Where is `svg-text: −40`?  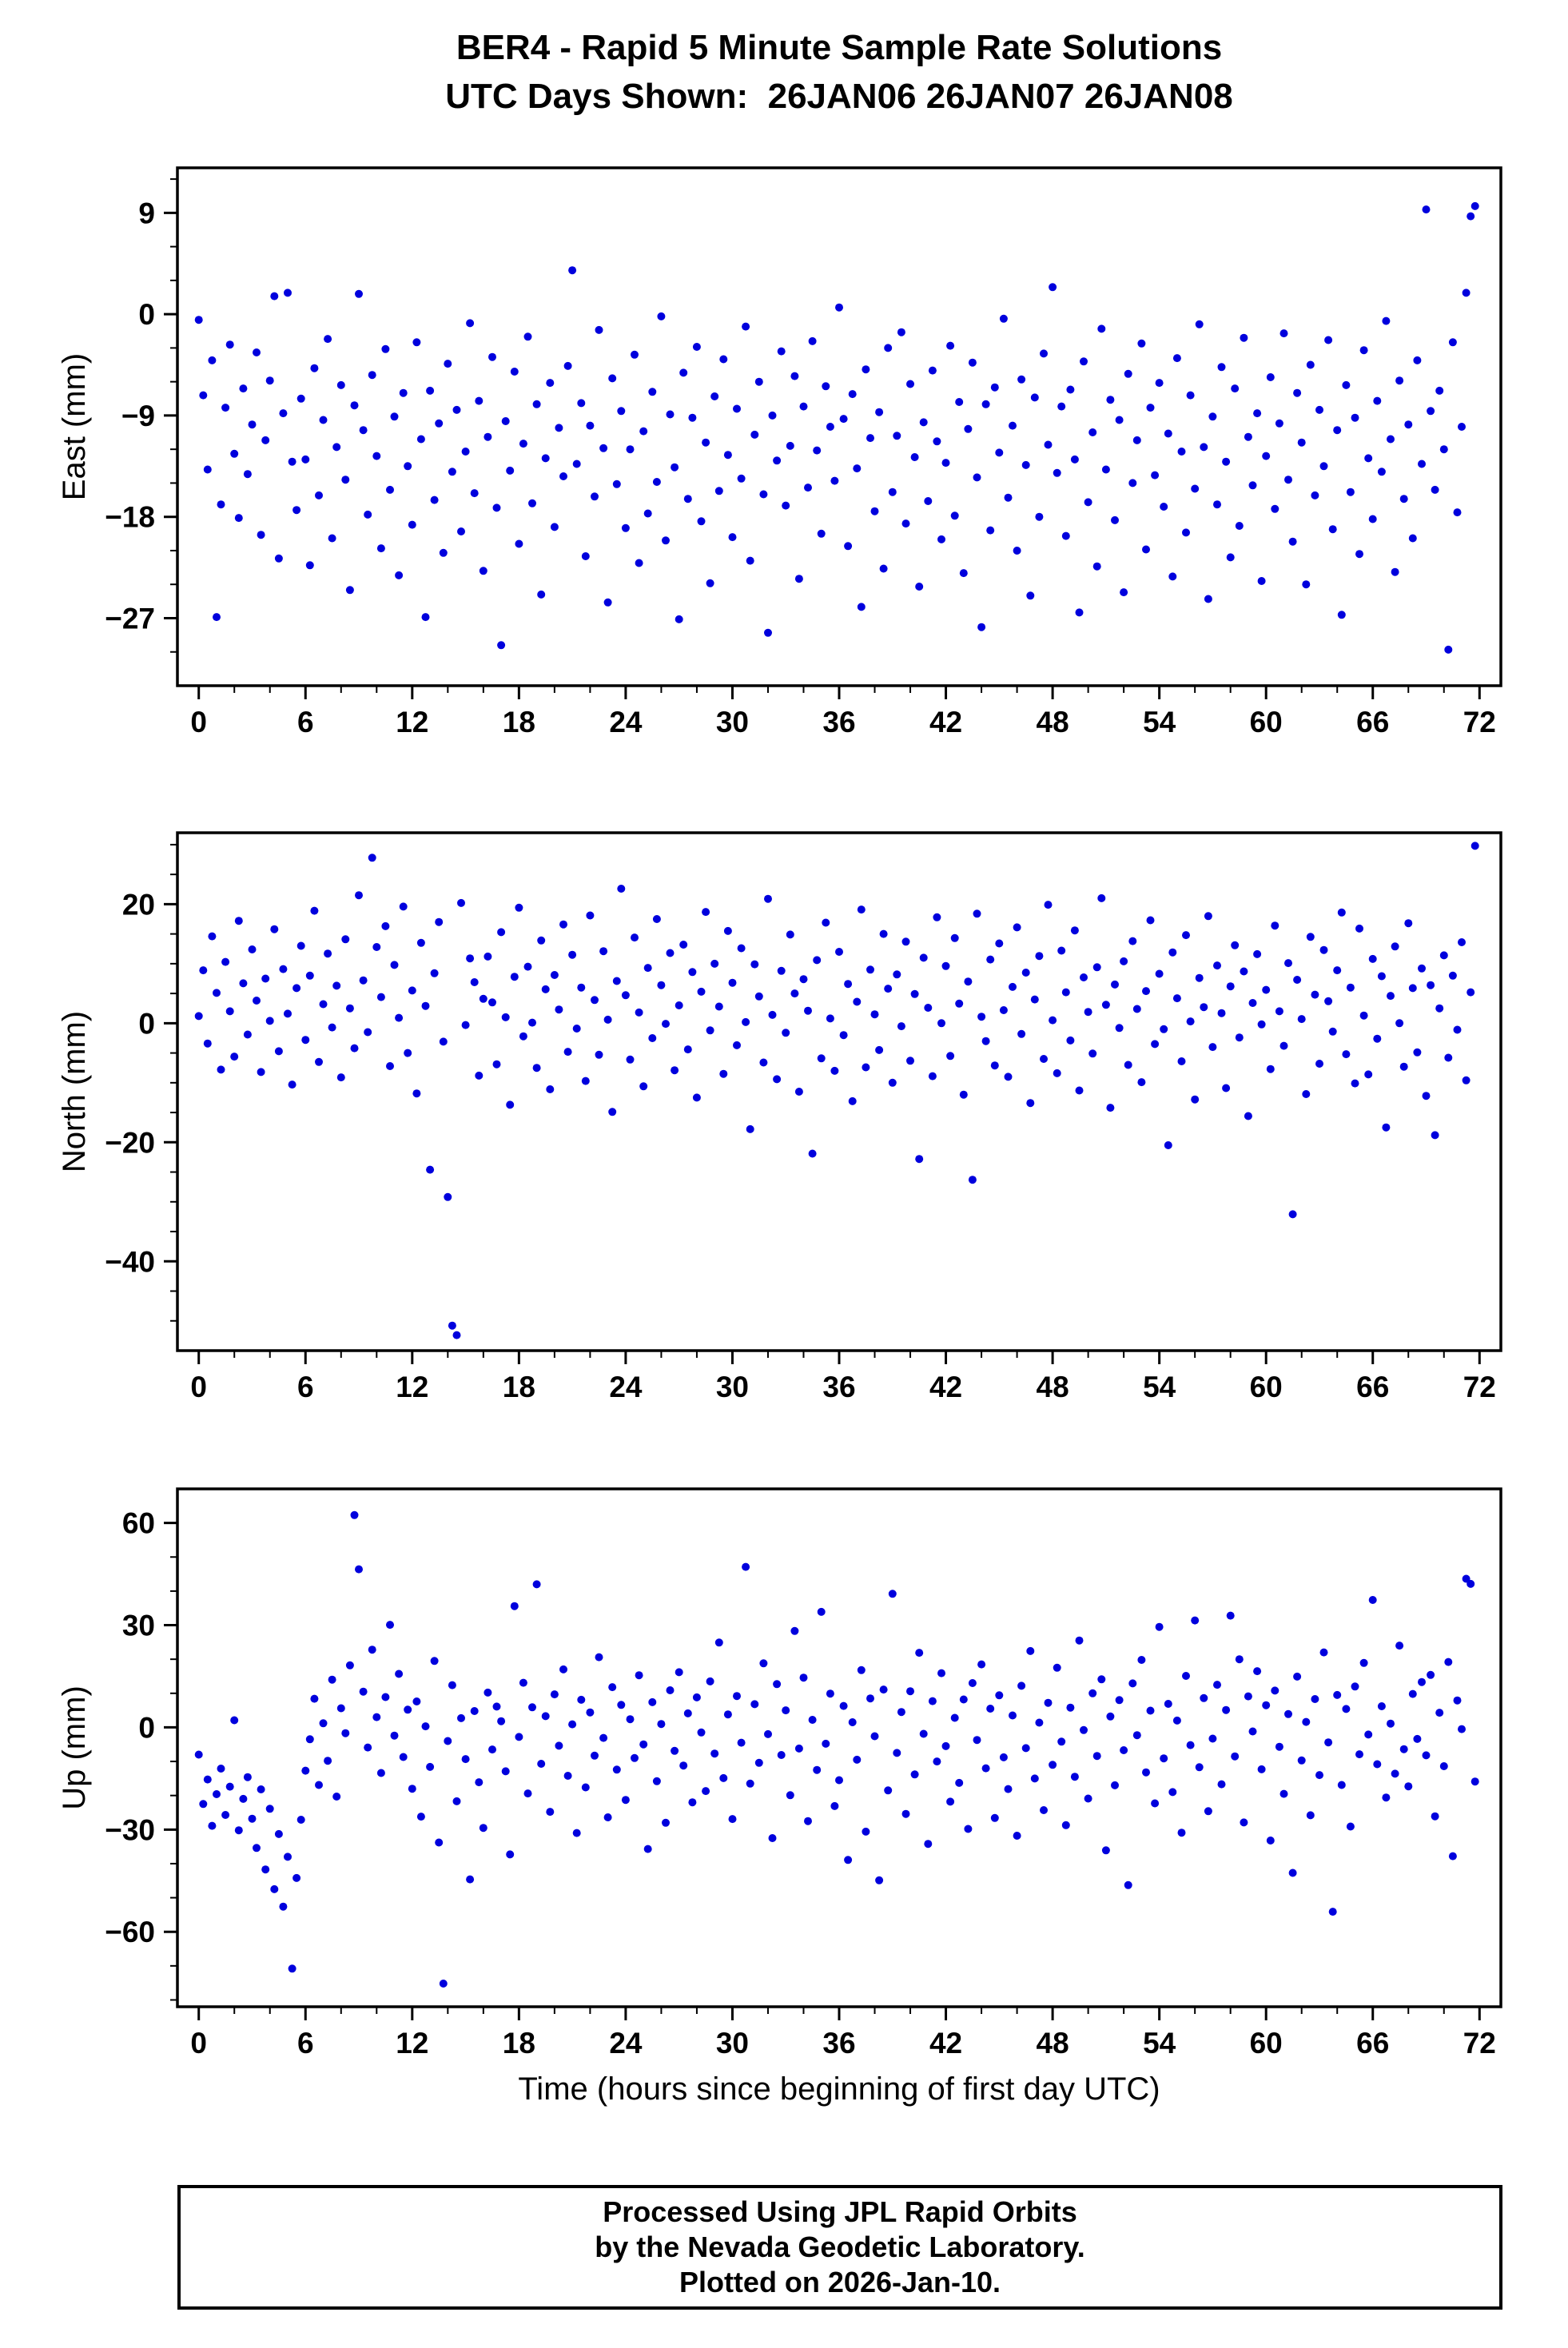
svg-text: −40 is located at coordinates (130, 1261).